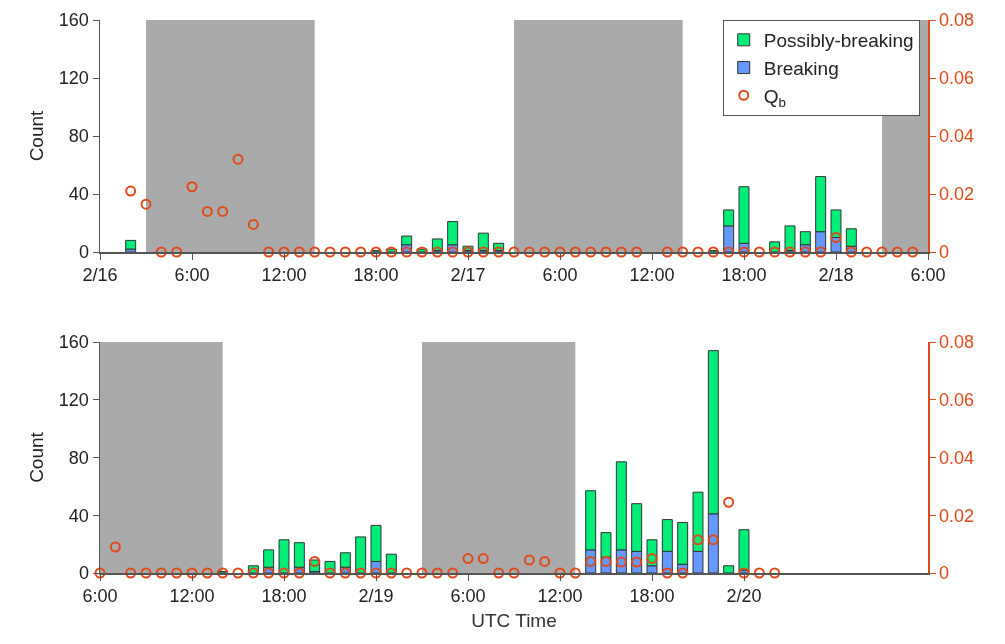  What do you see at coordinates (836, 275) in the screenshot?
I see `x-tick-label: 2/18` at bounding box center [836, 275].